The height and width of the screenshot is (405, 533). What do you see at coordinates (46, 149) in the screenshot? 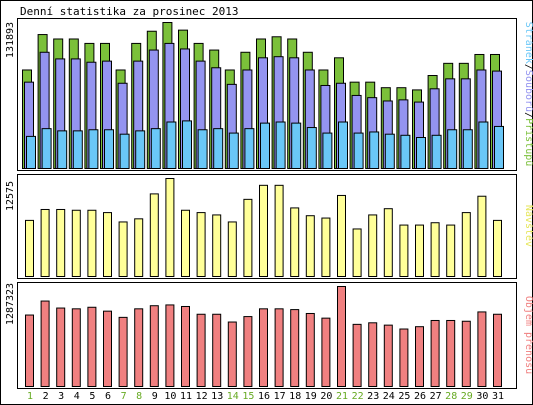
I see `bar-stránek-2` at bounding box center [46, 149].